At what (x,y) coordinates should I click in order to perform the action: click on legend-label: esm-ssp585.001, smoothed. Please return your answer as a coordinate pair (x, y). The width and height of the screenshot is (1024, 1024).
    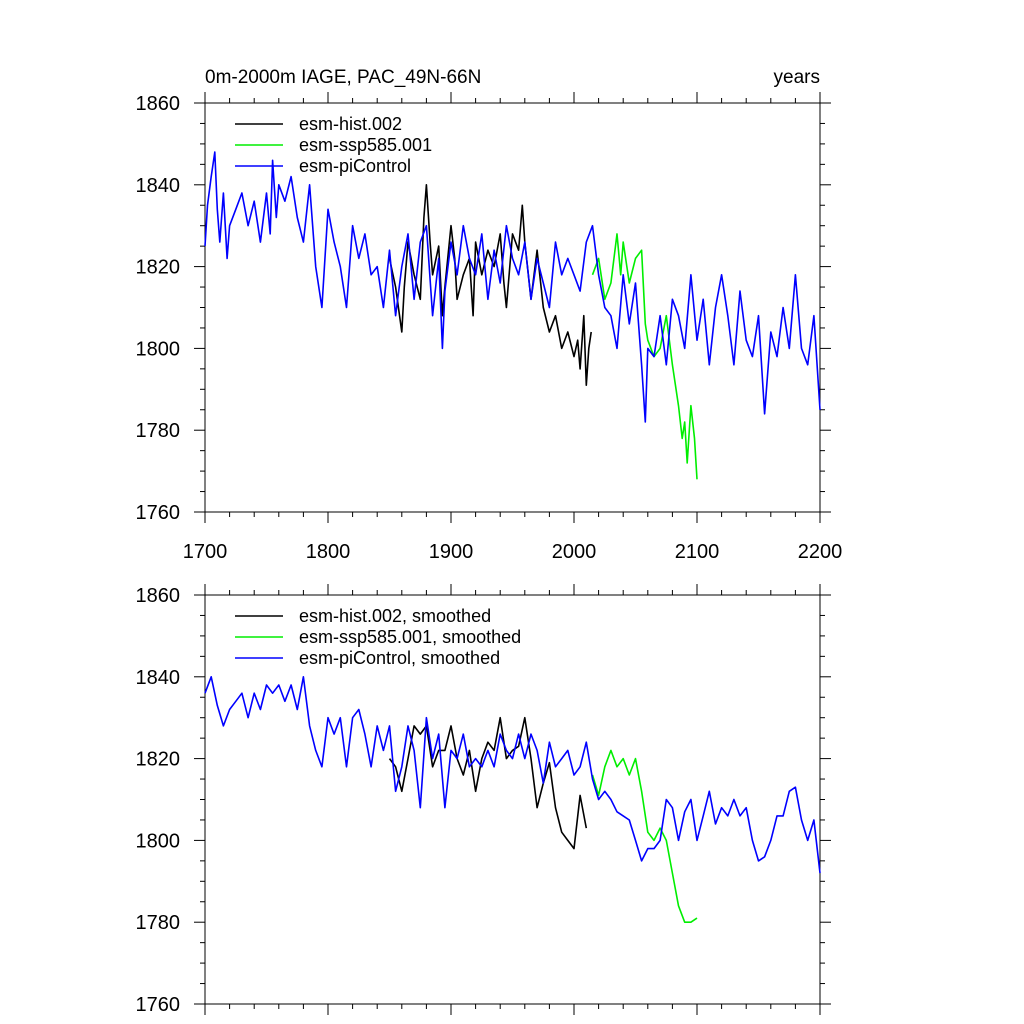
    Looking at the image, I should click on (410, 637).